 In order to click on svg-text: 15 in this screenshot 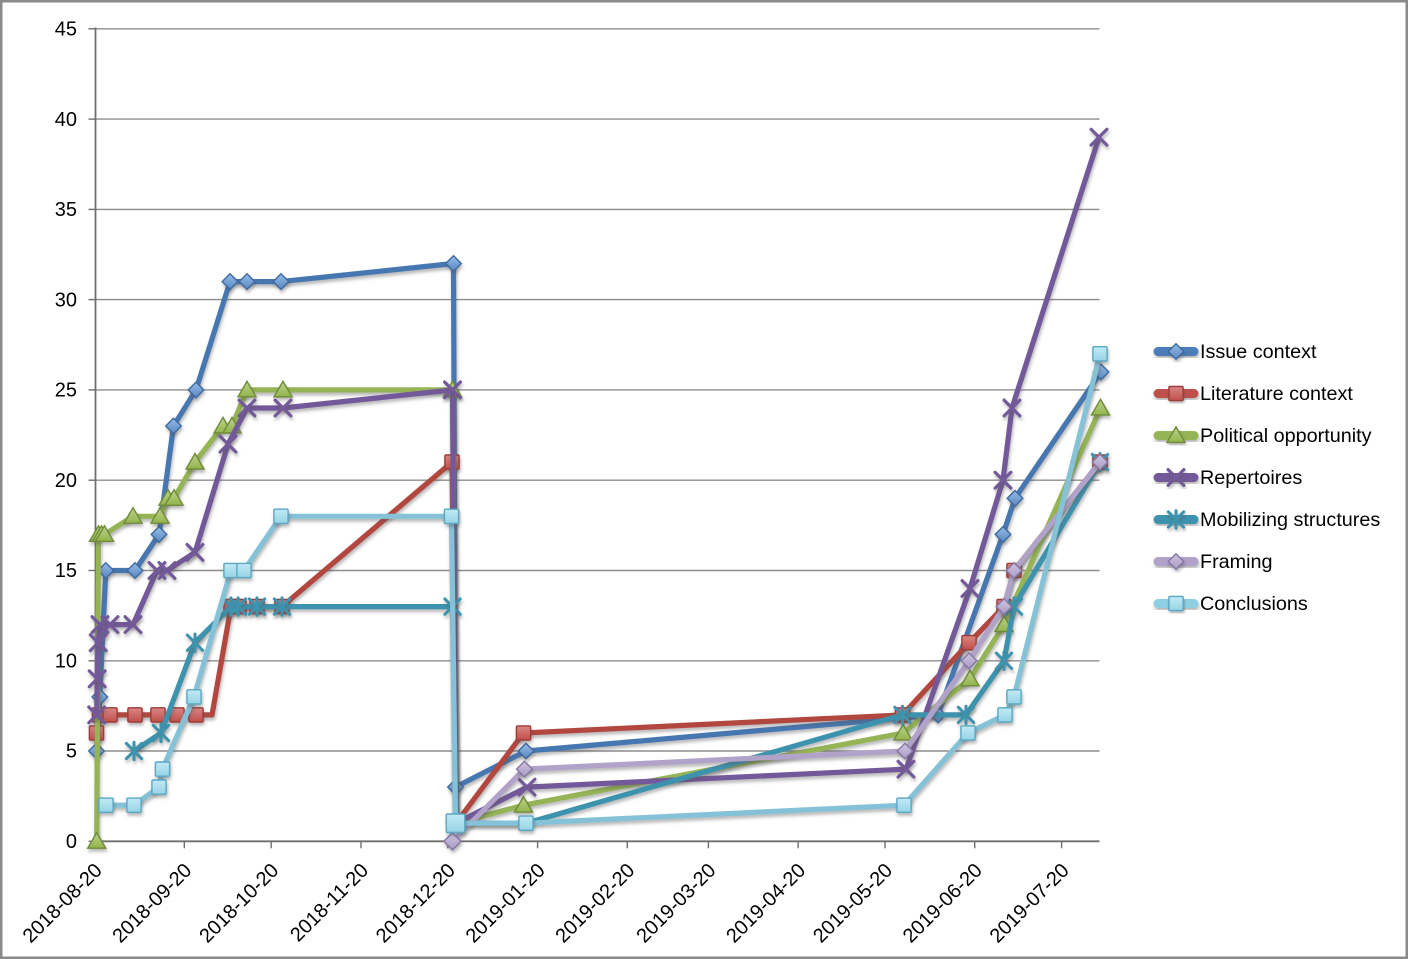, I will do `click(66, 571)`.